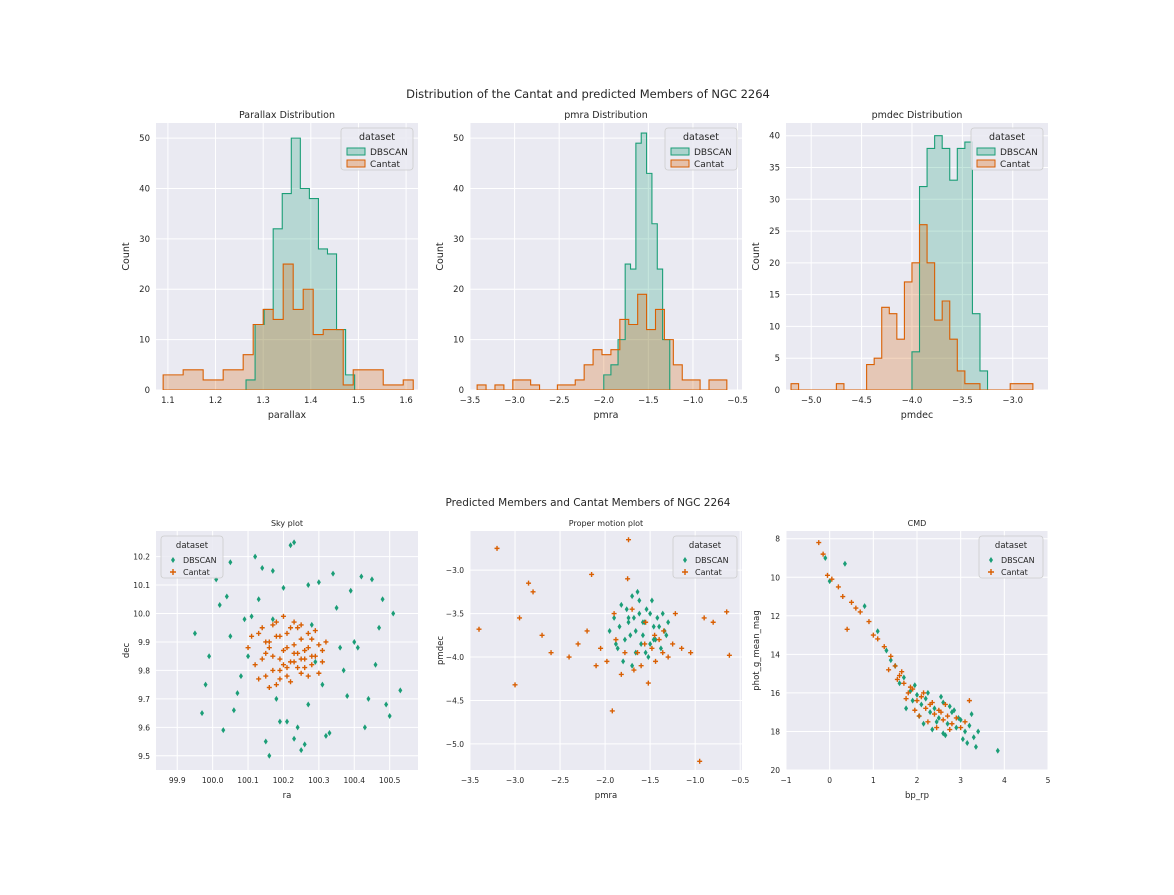 The height and width of the screenshot is (895, 1174). Describe the element at coordinates (650, 780) in the screenshot. I see `x-tick-label: −1.5` at that location.